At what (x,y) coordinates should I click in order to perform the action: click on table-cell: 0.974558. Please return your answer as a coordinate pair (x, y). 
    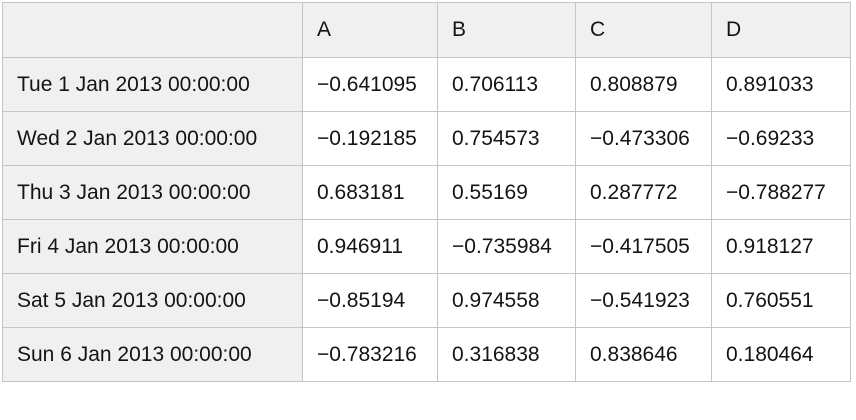
    Looking at the image, I should click on (506, 300).